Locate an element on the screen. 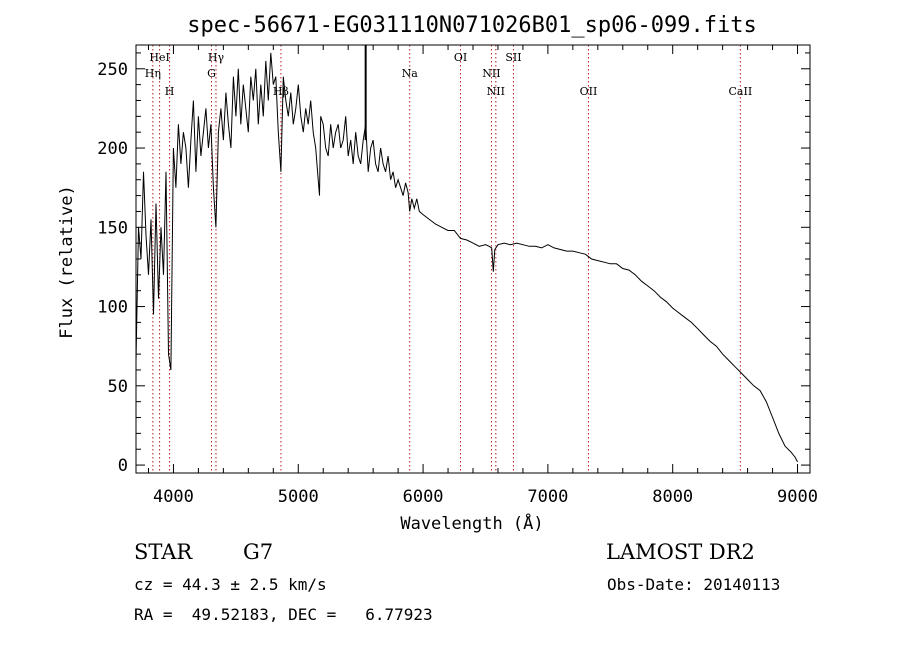  spectral-line-label: OII is located at coordinates (589, 91).